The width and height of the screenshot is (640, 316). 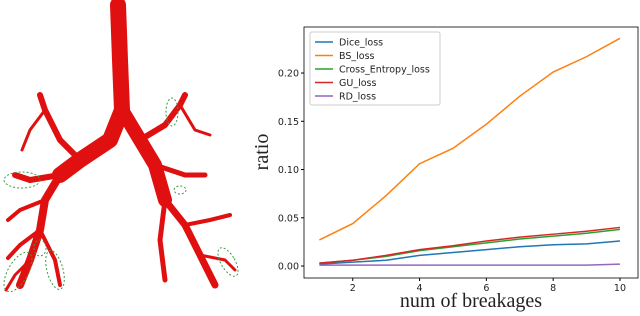 I want to click on x-axis-label: num of breakages, so click(x=471, y=301).